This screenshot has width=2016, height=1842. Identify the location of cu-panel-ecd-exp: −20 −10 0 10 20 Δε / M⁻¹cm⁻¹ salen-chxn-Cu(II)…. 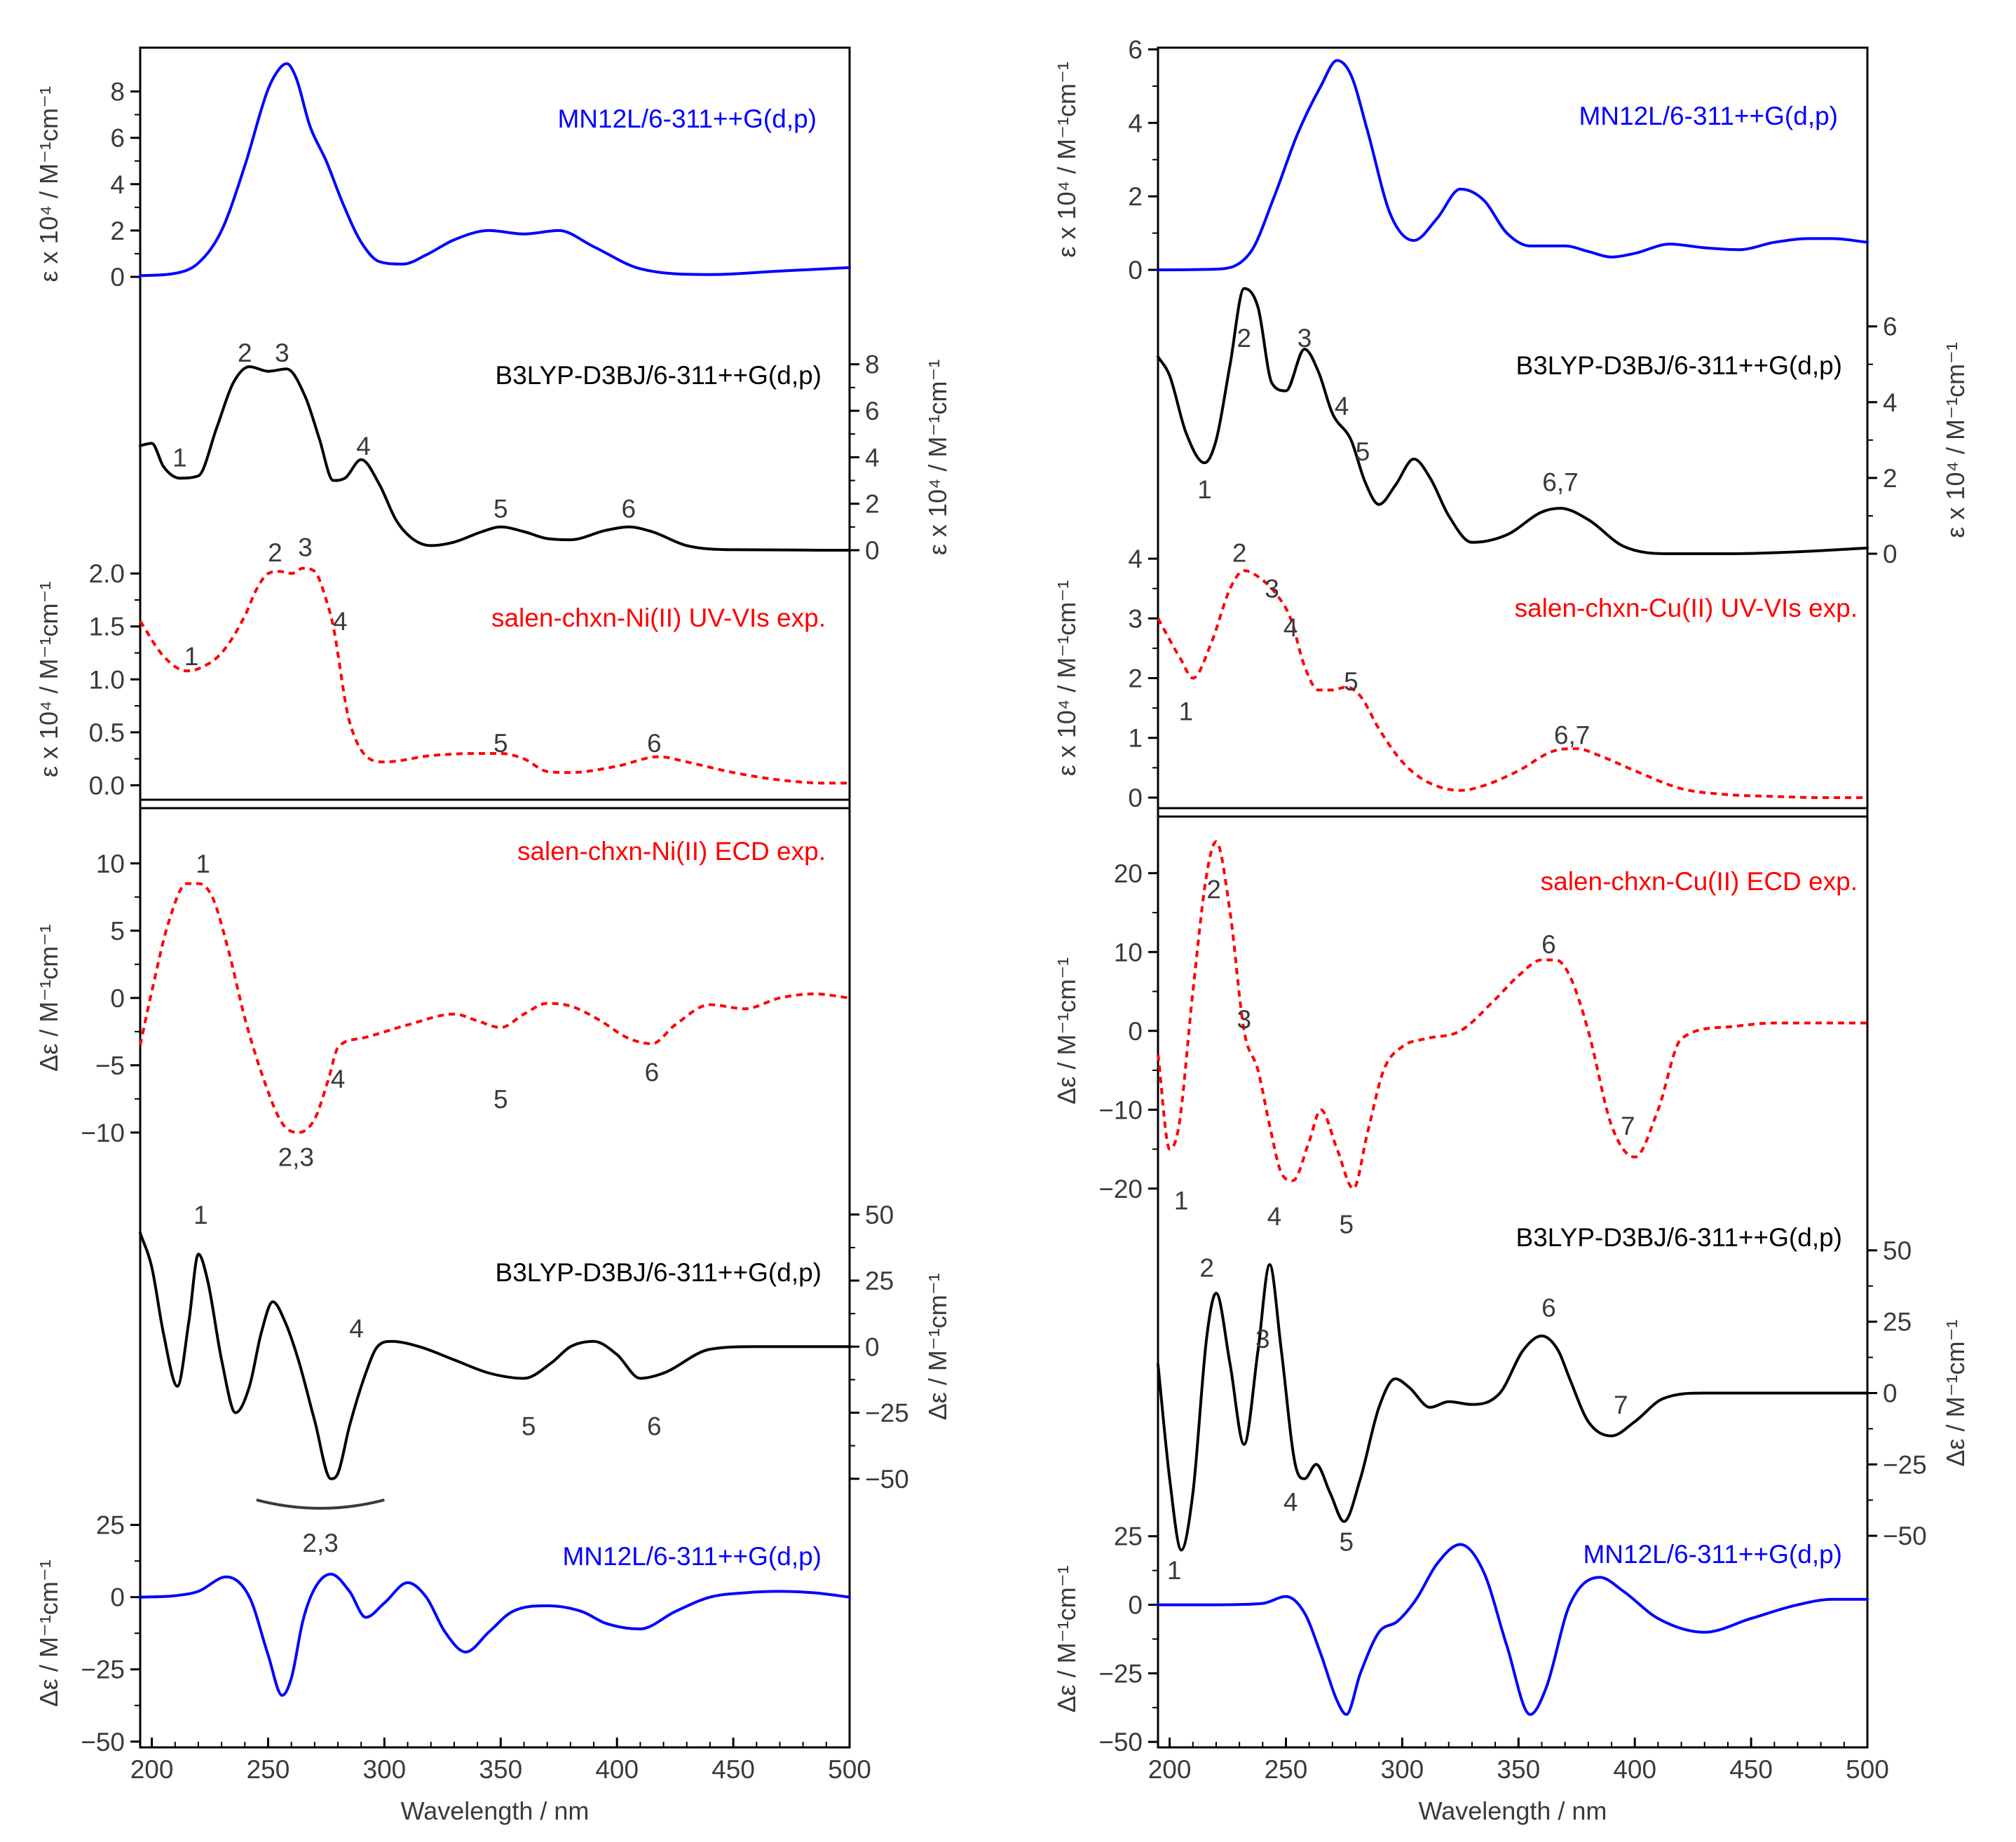
(1459, 1039).